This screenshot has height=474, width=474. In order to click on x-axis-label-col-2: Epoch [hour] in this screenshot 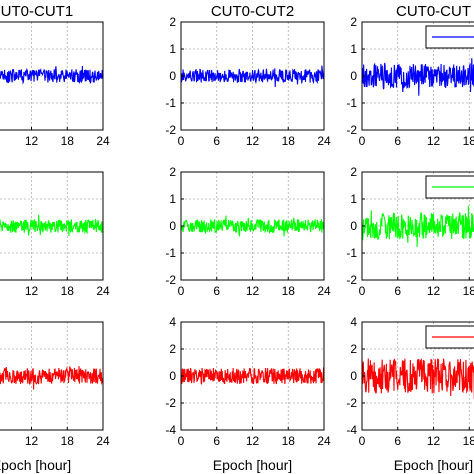, I will do `click(433, 465)`.